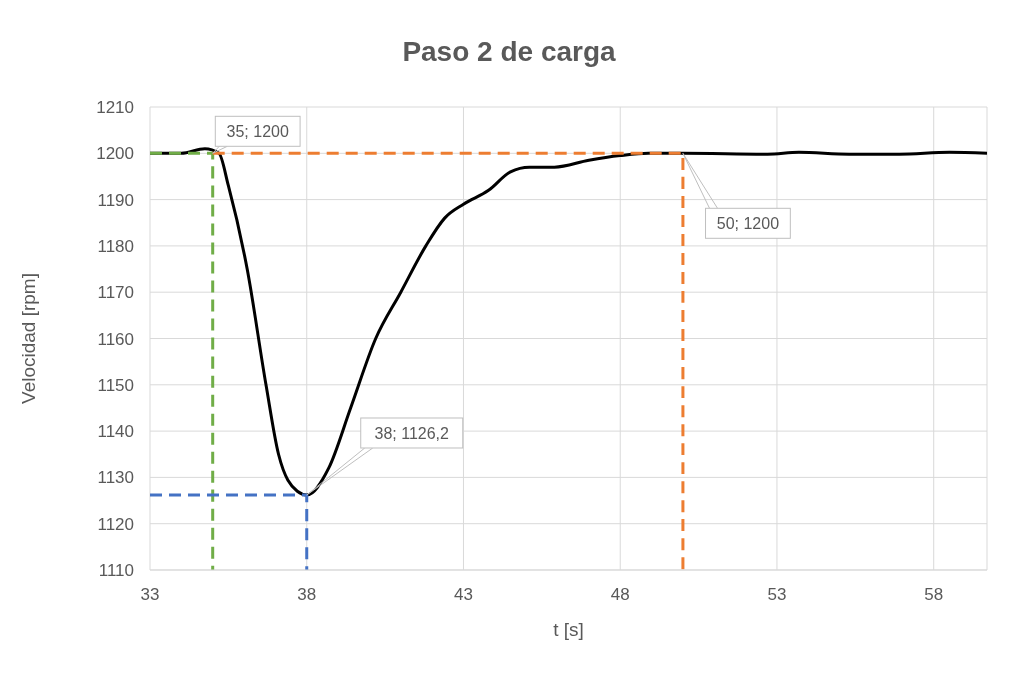  Describe the element at coordinates (115, 478) in the screenshot. I see `y-tick-label: 1130` at that location.